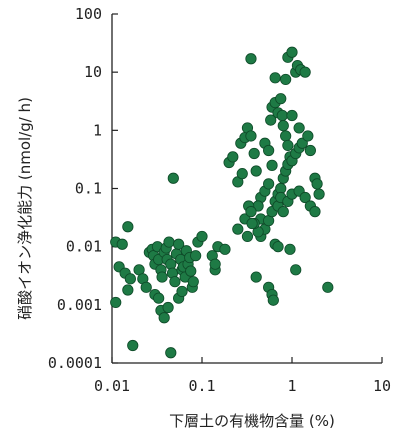  What do you see at coordinates (112, 386) in the screenshot?
I see `x-tick-label: 0.01` at bounding box center [112, 386].